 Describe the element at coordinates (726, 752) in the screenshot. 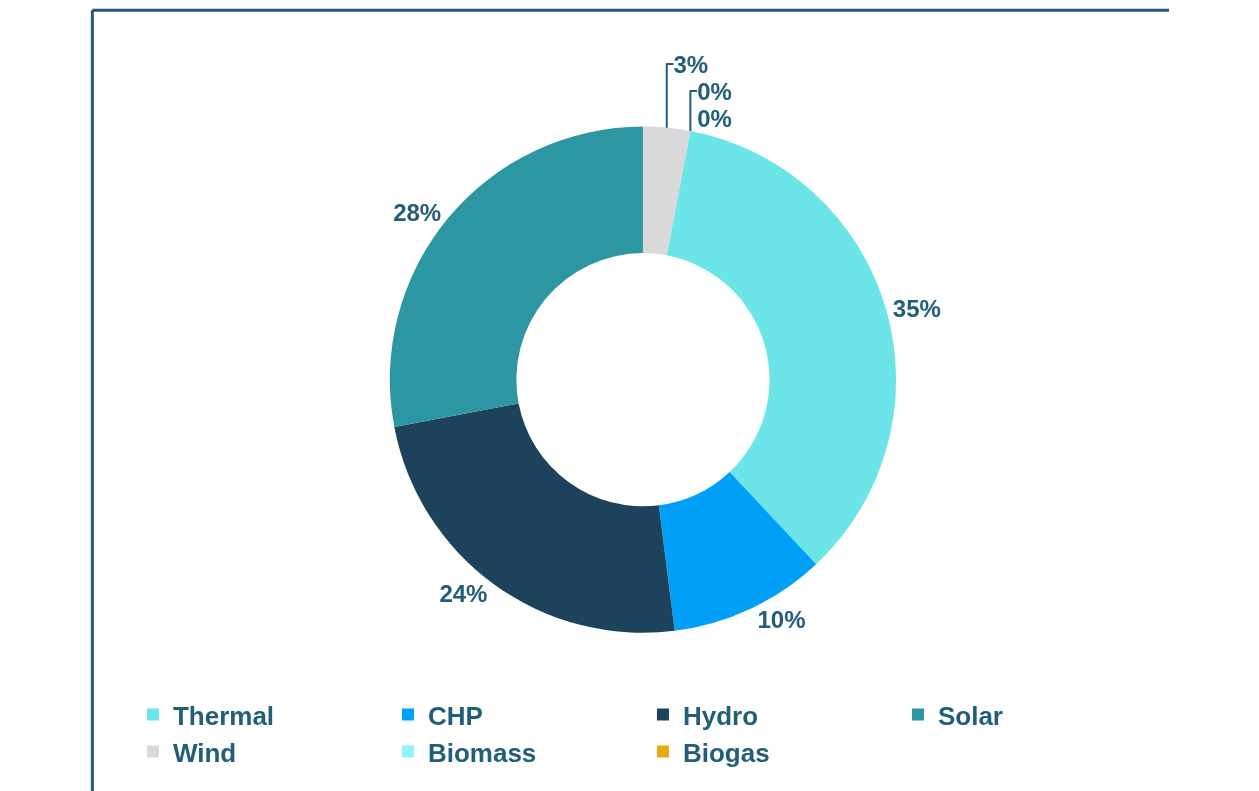

I see `legend-label: Biogas` at that location.